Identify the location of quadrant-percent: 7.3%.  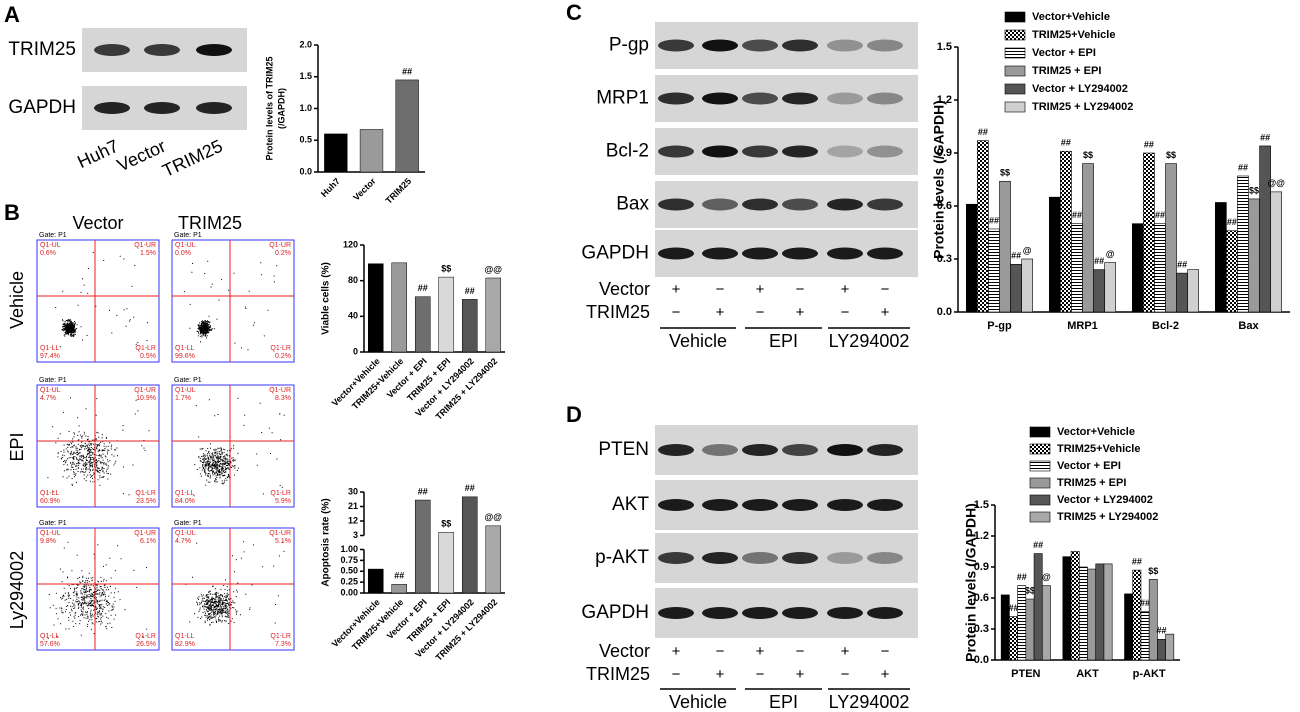
(283, 644).